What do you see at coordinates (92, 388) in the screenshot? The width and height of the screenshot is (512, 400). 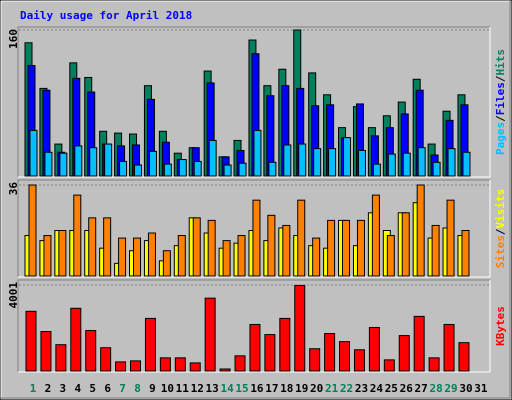 I see `x-tick-label: 5` at bounding box center [92, 388].